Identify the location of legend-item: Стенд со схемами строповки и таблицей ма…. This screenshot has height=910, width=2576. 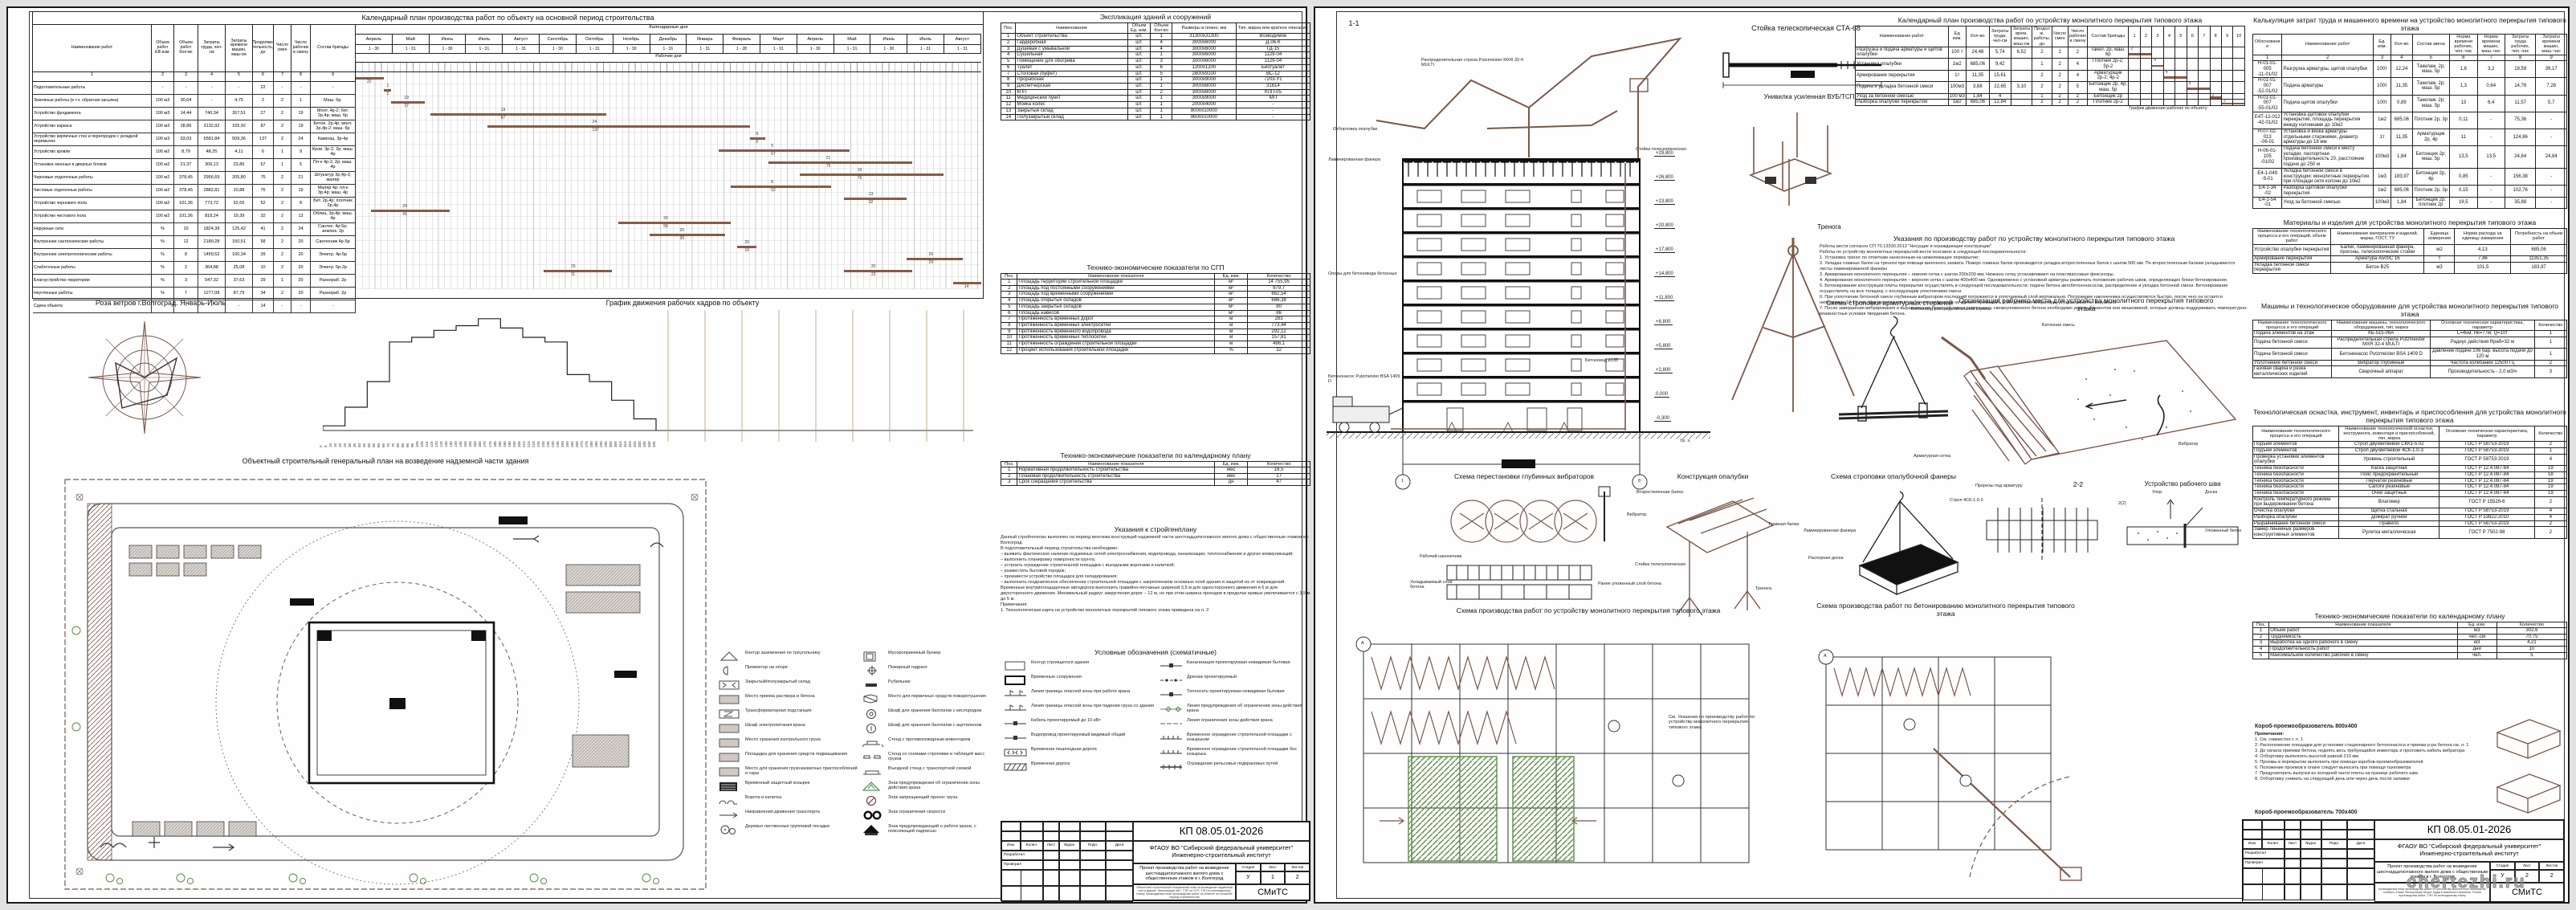
(930, 757).